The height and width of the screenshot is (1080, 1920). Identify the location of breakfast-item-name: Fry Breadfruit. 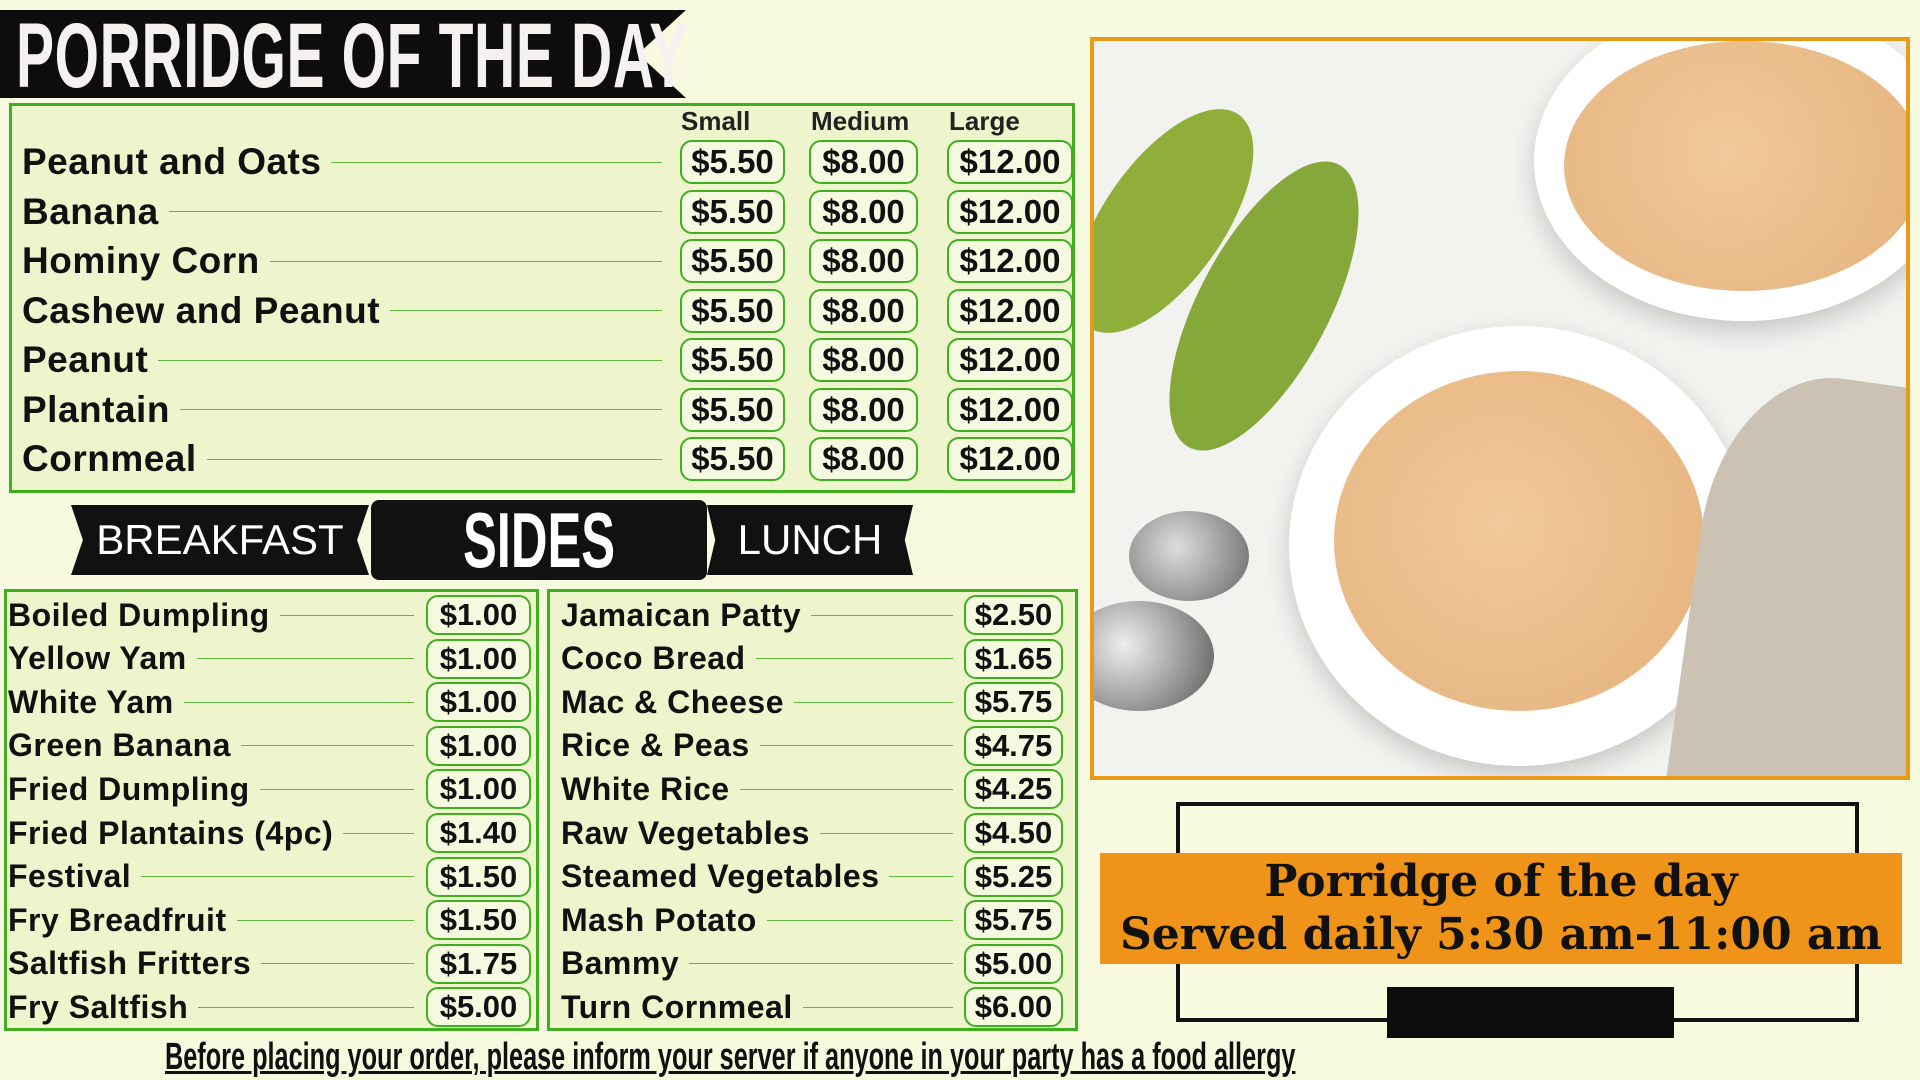
(117, 919).